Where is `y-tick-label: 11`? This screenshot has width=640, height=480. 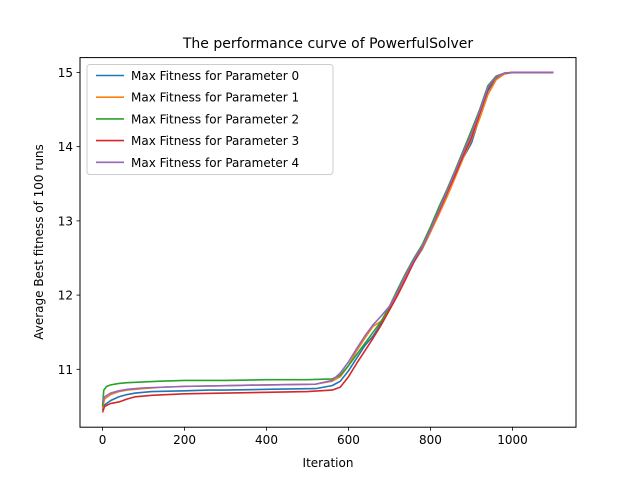
y-tick-label: 11 is located at coordinates (65, 370).